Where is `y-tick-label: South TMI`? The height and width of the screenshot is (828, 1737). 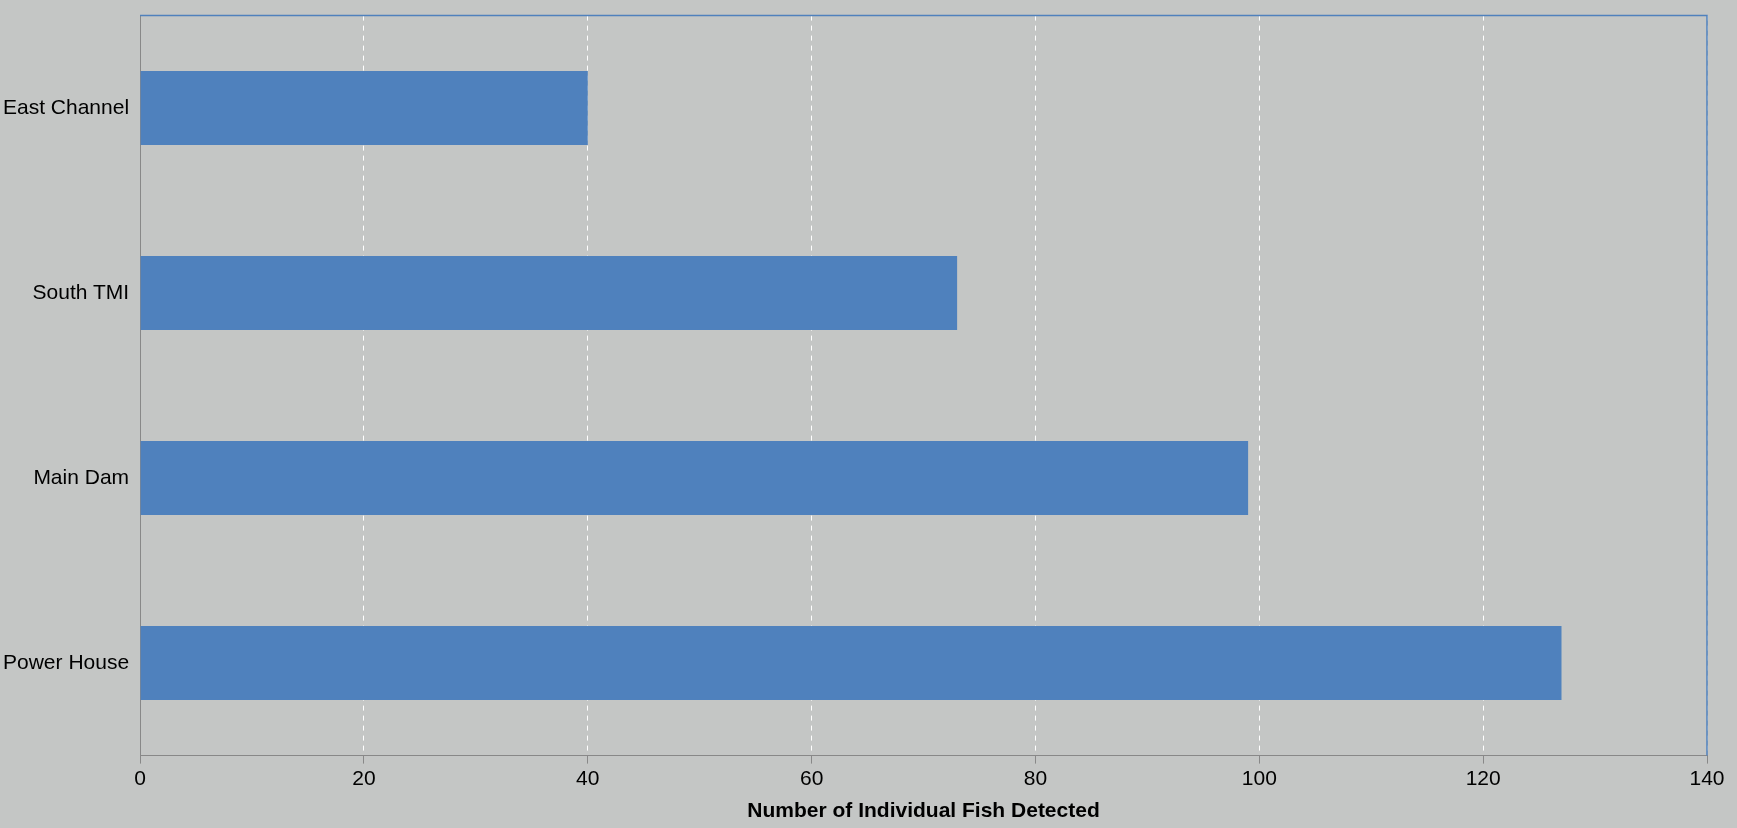 y-tick-label: South TMI is located at coordinates (81, 291).